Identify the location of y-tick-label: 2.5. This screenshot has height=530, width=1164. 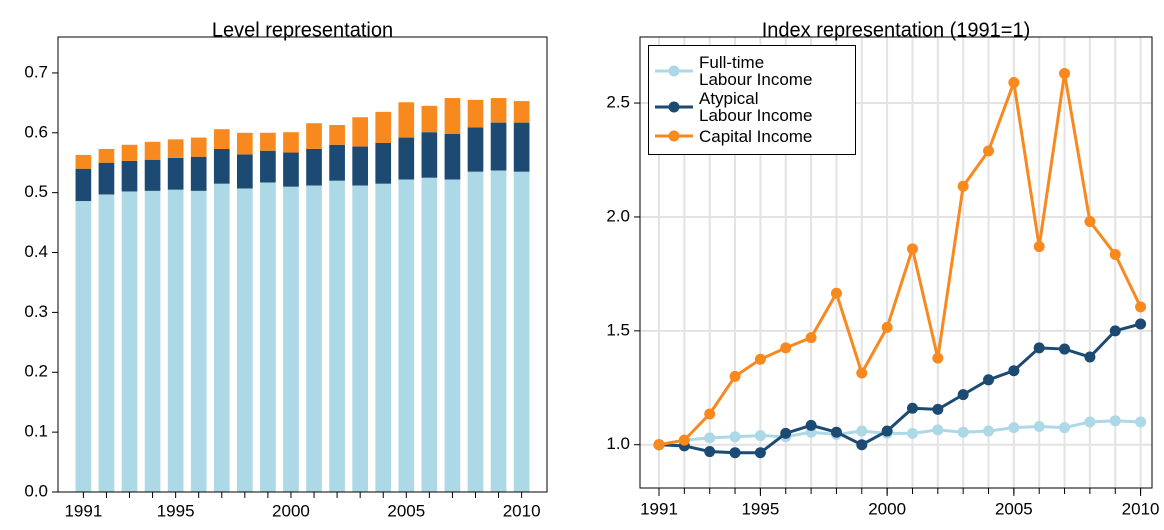
(618, 102).